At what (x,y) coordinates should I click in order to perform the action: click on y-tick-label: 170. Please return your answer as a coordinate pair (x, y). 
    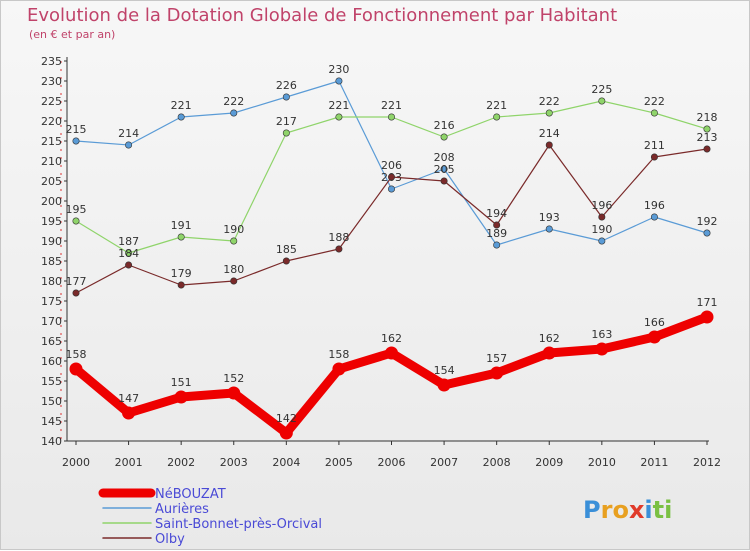
    Looking at the image, I should click on (51, 321).